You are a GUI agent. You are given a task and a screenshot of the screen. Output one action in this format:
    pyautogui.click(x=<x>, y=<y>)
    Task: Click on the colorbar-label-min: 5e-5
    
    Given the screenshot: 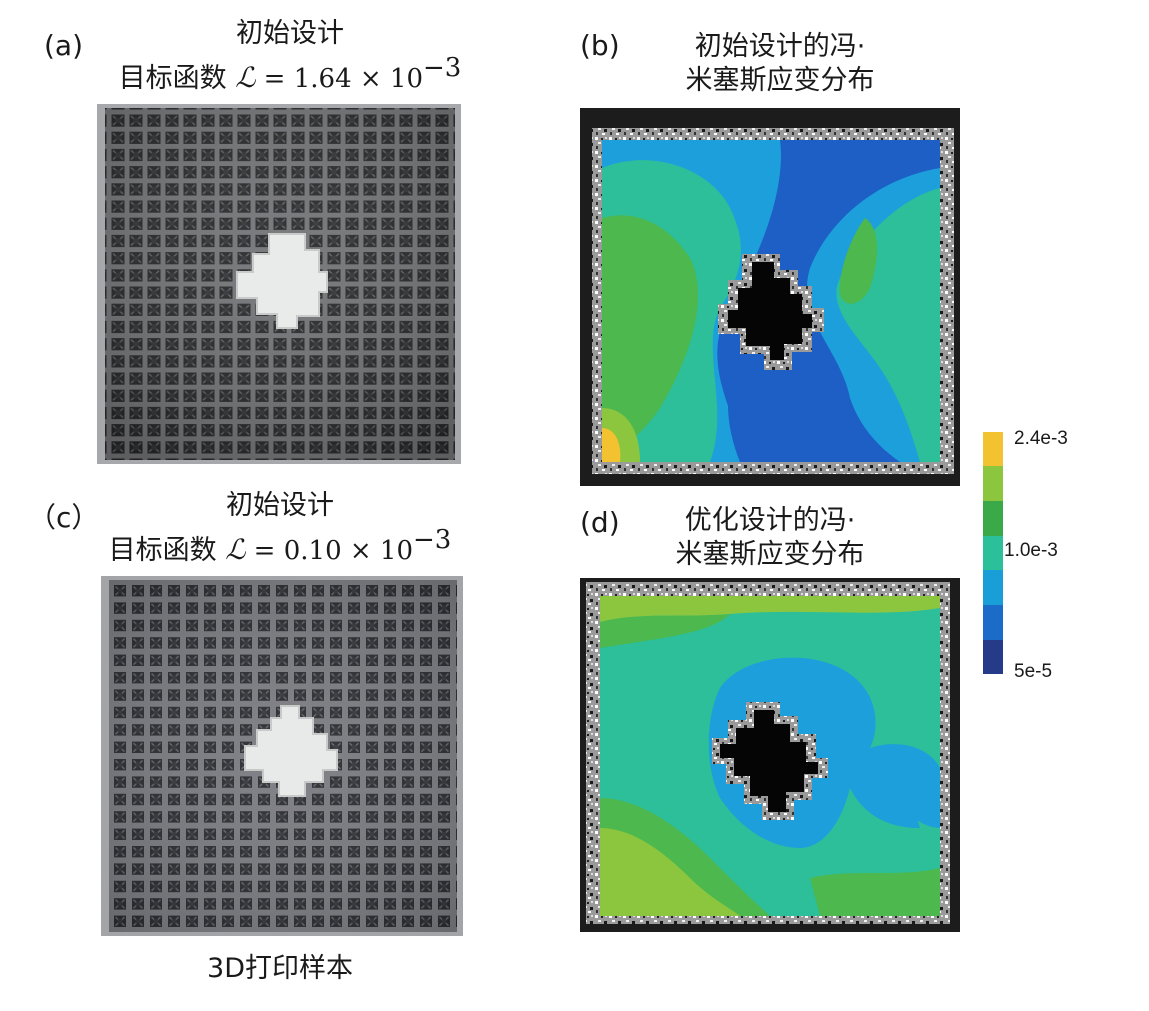 What is the action you would take?
    pyautogui.click(x=1033, y=671)
    